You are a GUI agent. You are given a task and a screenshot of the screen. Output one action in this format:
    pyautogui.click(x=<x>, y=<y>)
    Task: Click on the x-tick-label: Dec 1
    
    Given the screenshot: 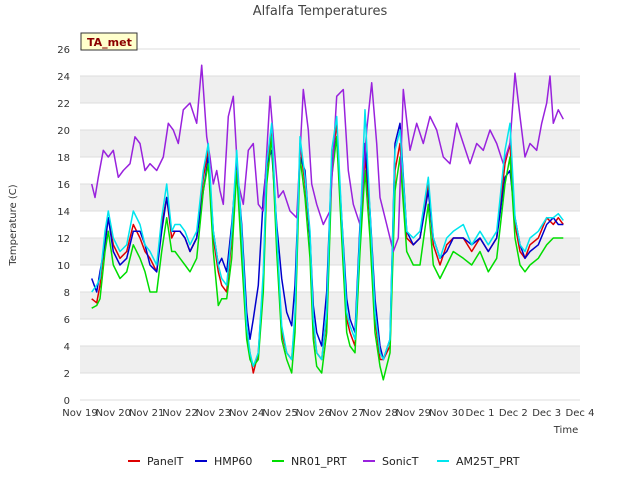 What is the action you would take?
    pyautogui.click(x=480, y=413)
    